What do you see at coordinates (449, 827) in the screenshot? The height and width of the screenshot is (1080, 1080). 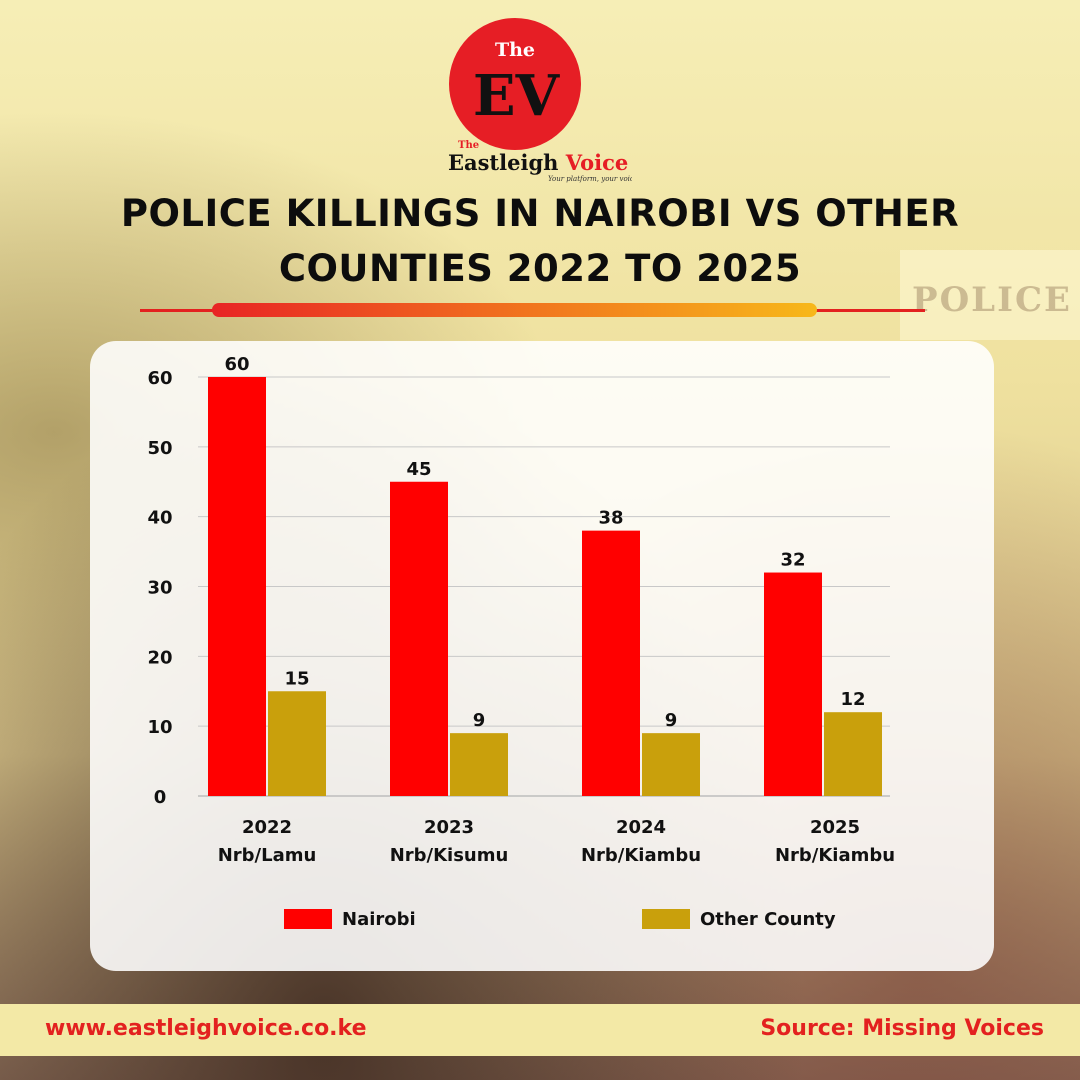 I see `x-tick-label-year: 2023` at bounding box center [449, 827].